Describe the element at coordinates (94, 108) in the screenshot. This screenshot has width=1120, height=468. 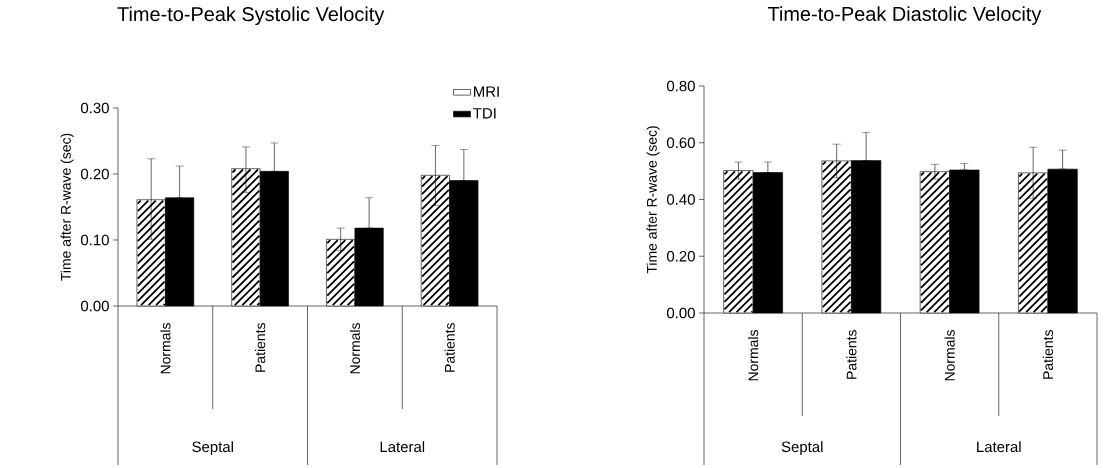
I see `y-tick-label: 0.30` at that location.